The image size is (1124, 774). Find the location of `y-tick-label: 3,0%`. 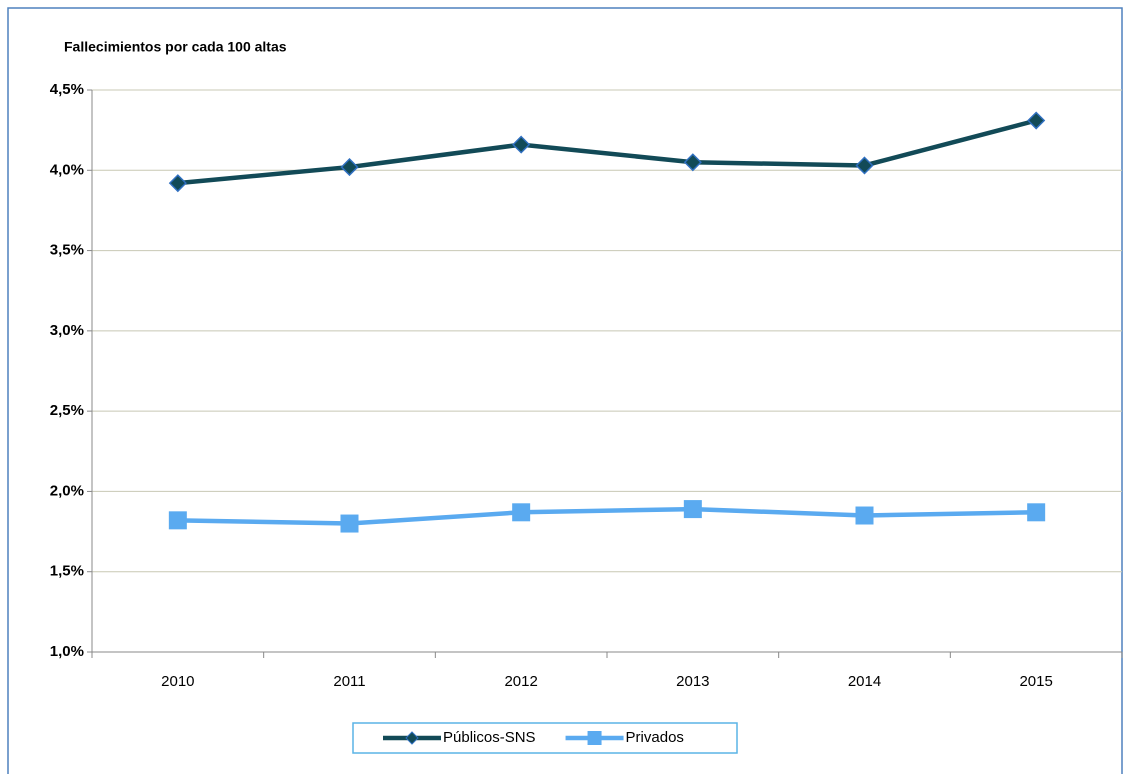

y-tick-label: 3,0% is located at coordinates (67, 330).